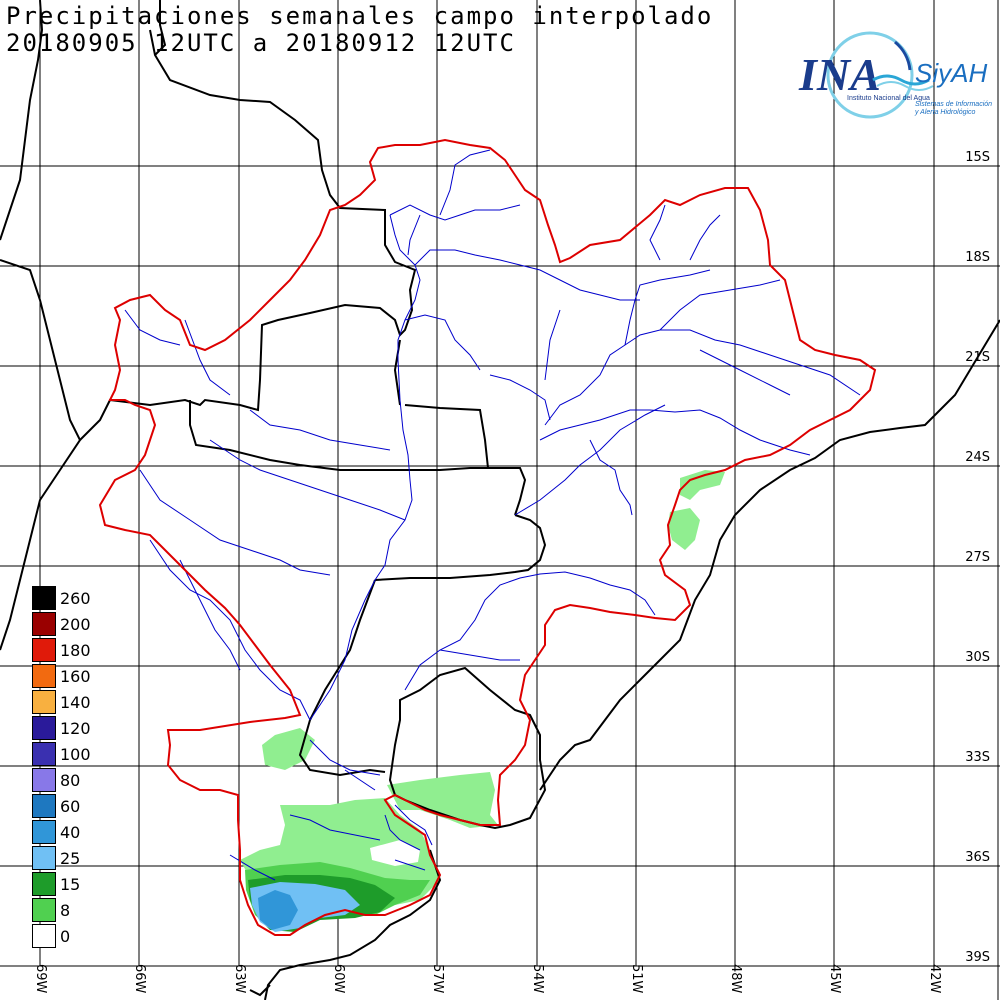 The width and height of the screenshot is (1000, 1000). What do you see at coordinates (338, 979) in the screenshot?
I see `lon-label: 60W` at bounding box center [338, 979].